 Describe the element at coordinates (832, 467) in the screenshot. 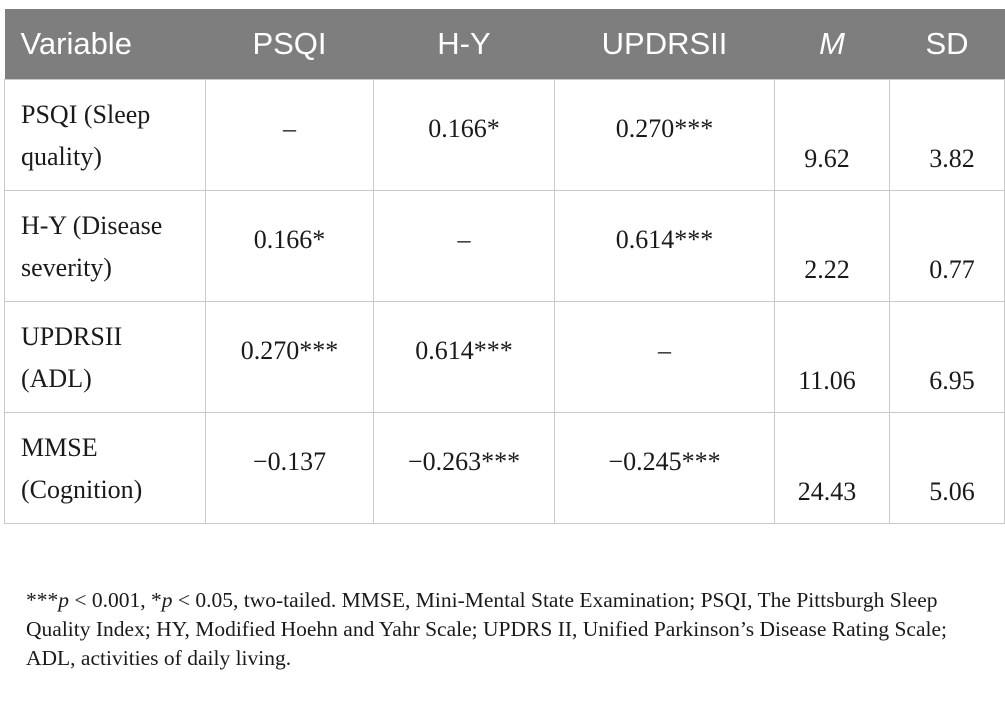

I see `mean-cell: 24.43` at that location.